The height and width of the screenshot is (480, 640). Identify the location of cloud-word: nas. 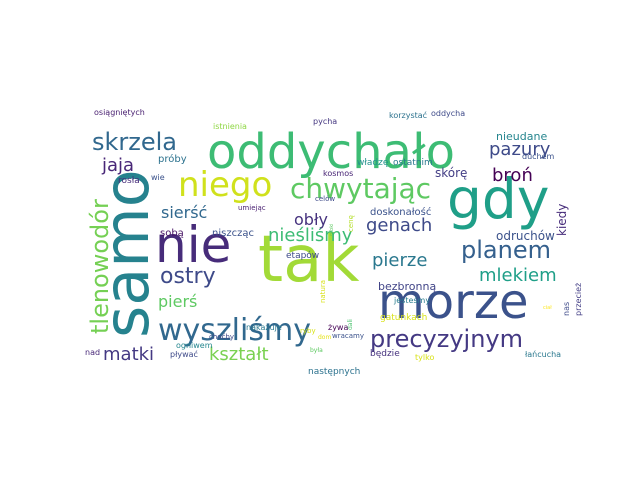
(566, 309).